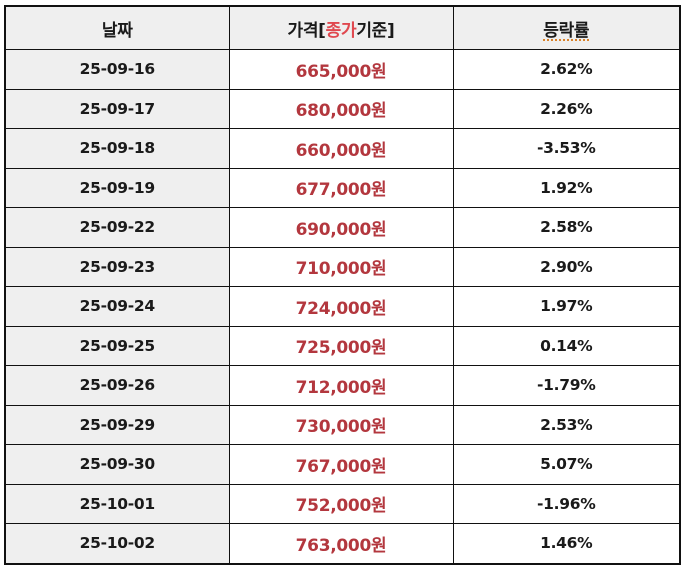 This screenshot has width=685, height=575. Describe the element at coordinates (566, 187) in the screenshot. I see `cell-change-rate: 1.92%` at that location.